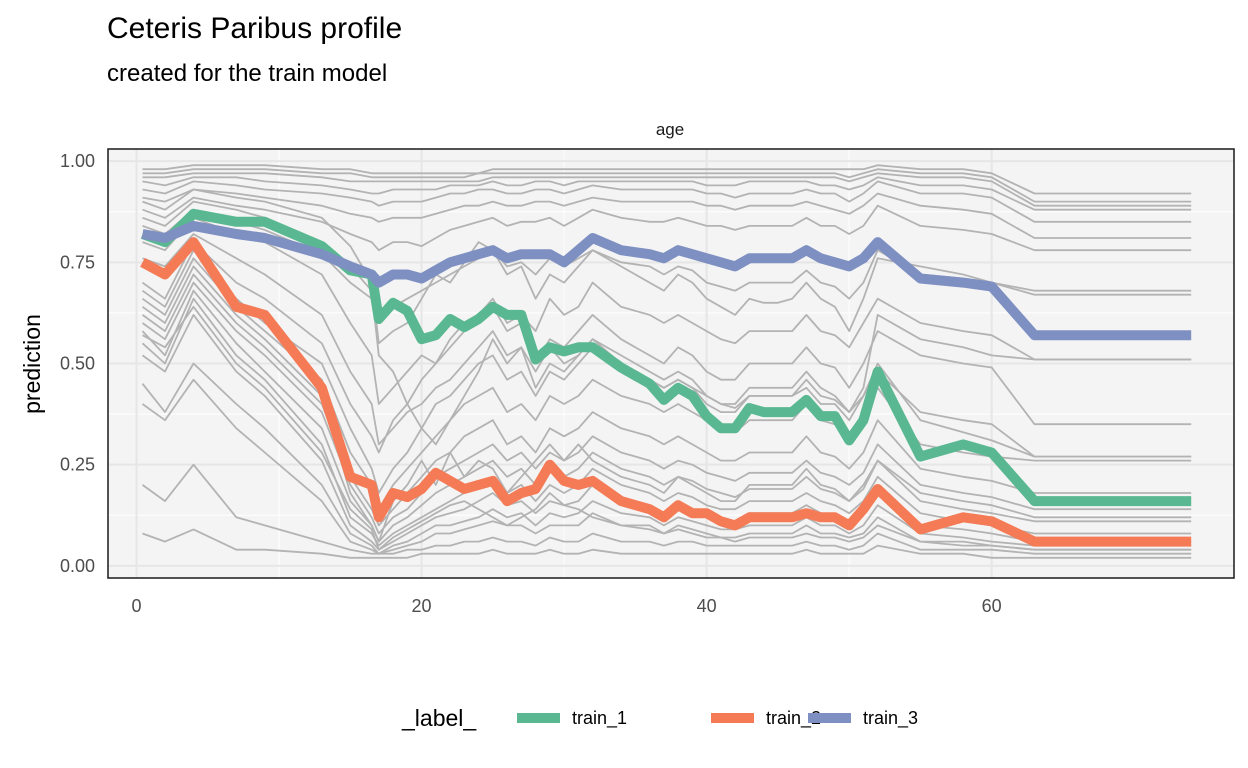 This screenshot has width=1248, height=768. I want to click on legend-title: _label_, so click(439, 718).